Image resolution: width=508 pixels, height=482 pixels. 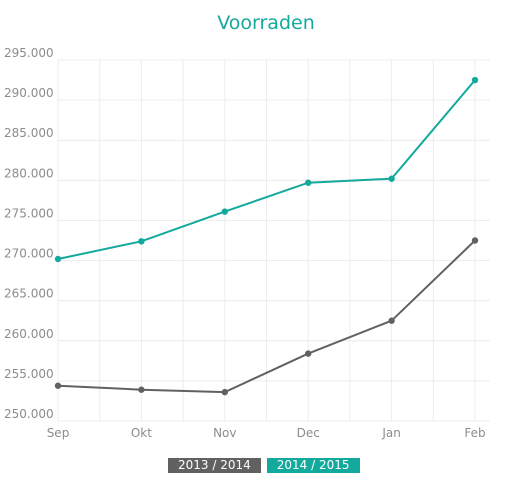 What do you see at coordinates (29, 53) in the screenshot?
I see `y-tick-label: 295.000` at bounding box center [29, 53].